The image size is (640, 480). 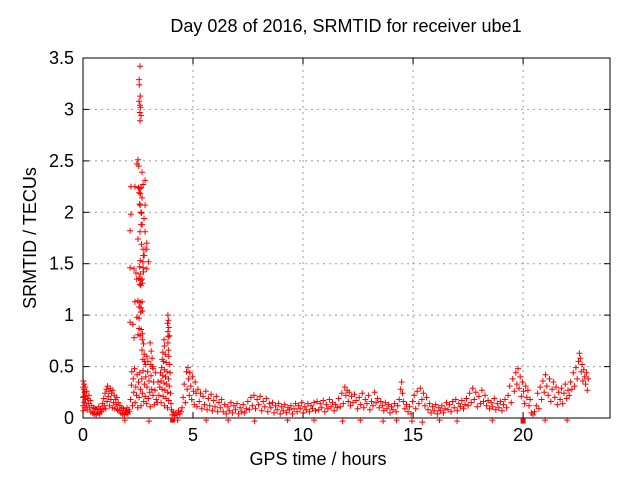 What do you see at coordinates (61, 367) in the screenshot?
I see `y-tick-label: 0.5` at bounding box center [61, 367].